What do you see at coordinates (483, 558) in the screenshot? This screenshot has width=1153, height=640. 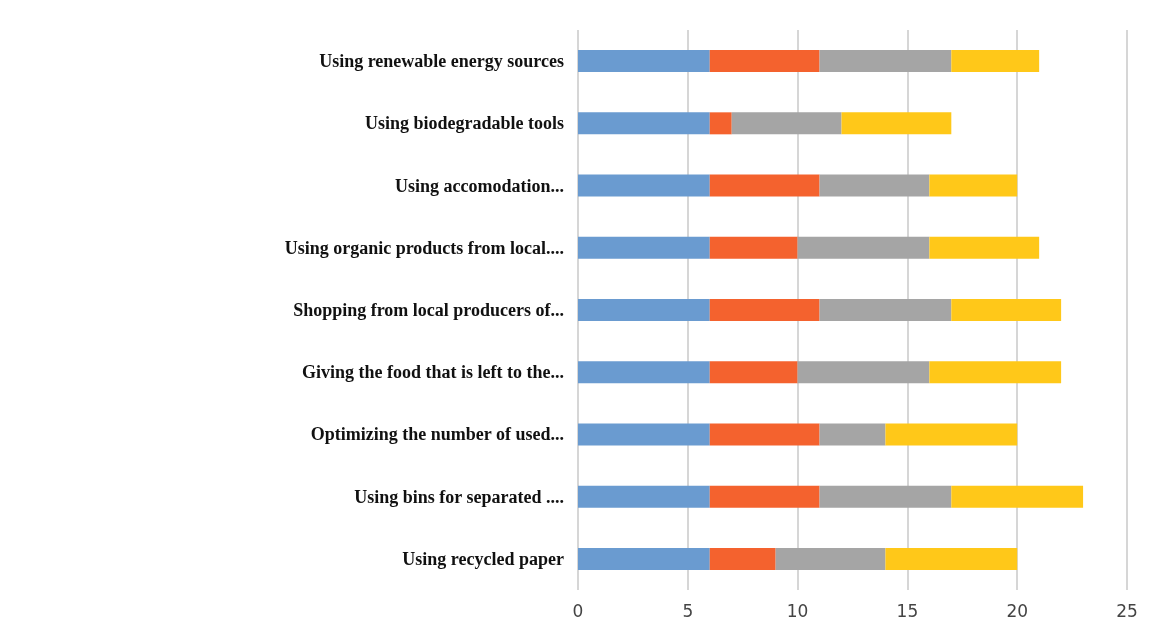 I see `y-tick-label: Using recycled paper` at bounding box center [483, 558].